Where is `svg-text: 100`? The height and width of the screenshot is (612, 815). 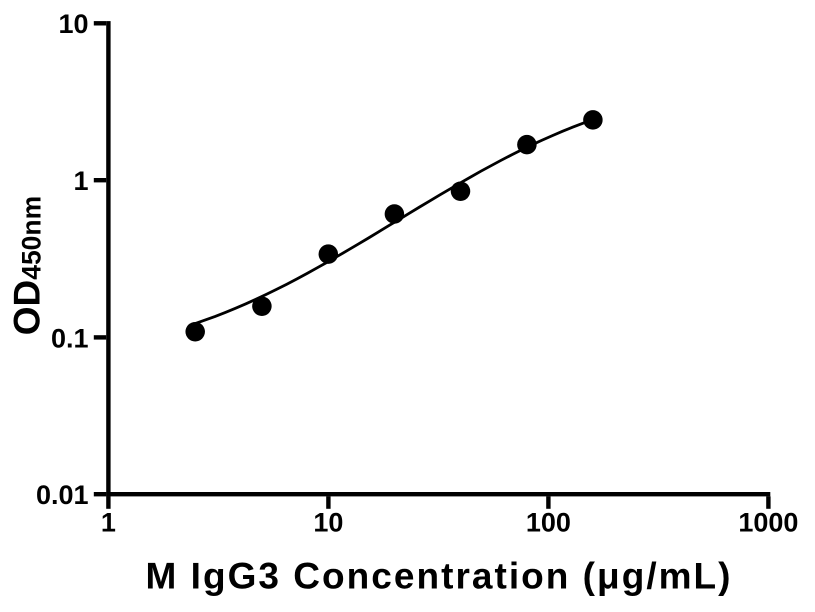
svg-text: 100 is located at coordinates (548, 523).